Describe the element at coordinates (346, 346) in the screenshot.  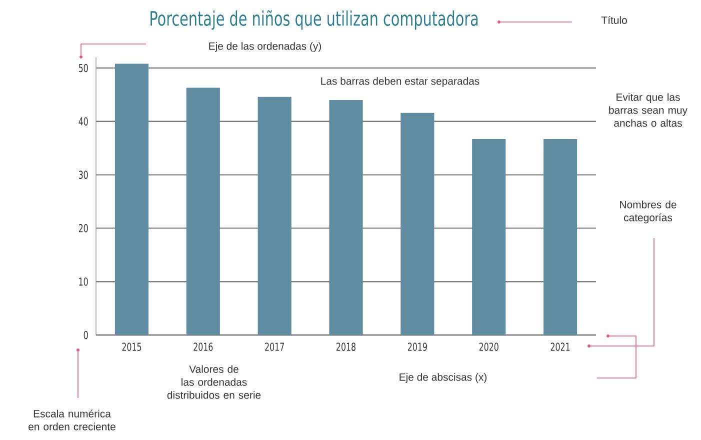
I see `x-tick-label: 2018` at that location.